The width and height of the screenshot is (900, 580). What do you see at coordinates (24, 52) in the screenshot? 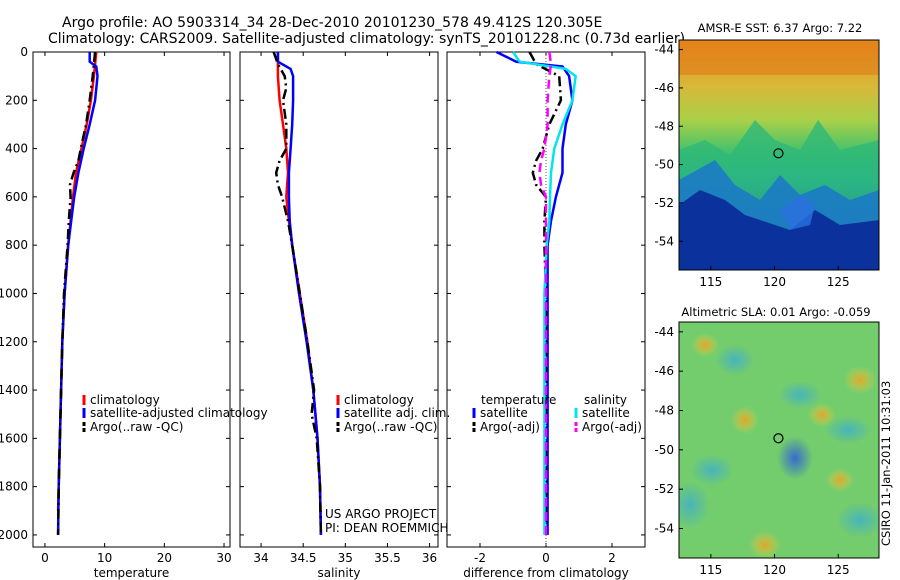
I see `y-tick-label: 0` at bounding box center [24, 52].